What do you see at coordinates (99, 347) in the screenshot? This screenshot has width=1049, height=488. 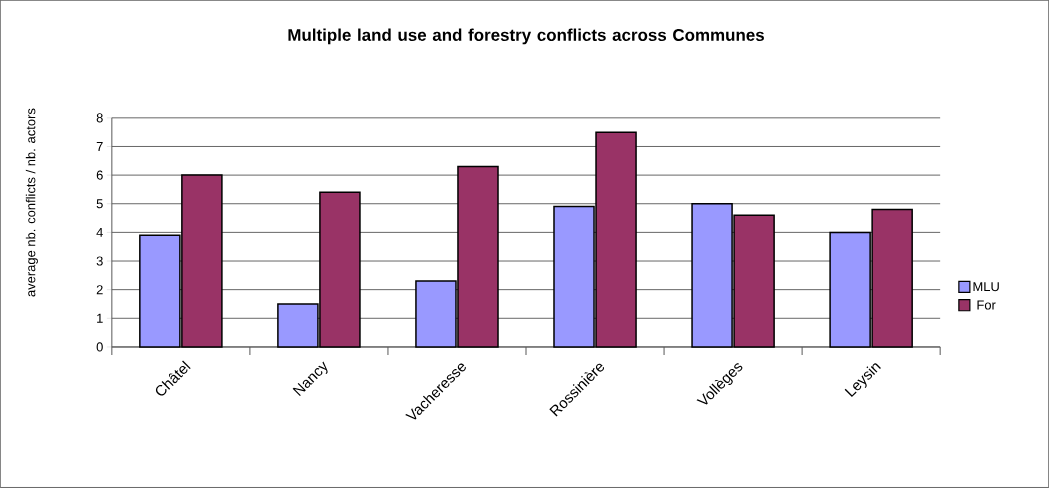 I see `y-tick-label: 0` at bounding box center [99, 347].